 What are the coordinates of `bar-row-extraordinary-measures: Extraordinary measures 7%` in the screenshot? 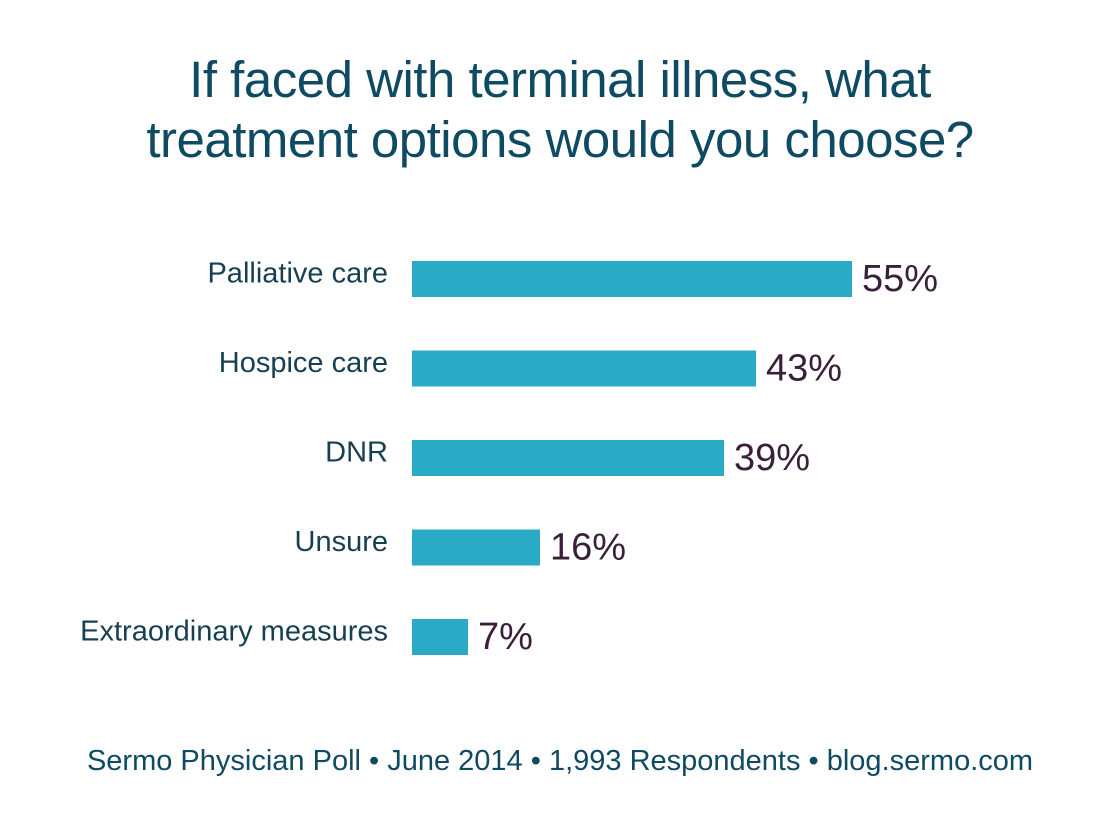 It's located at (306, 637).